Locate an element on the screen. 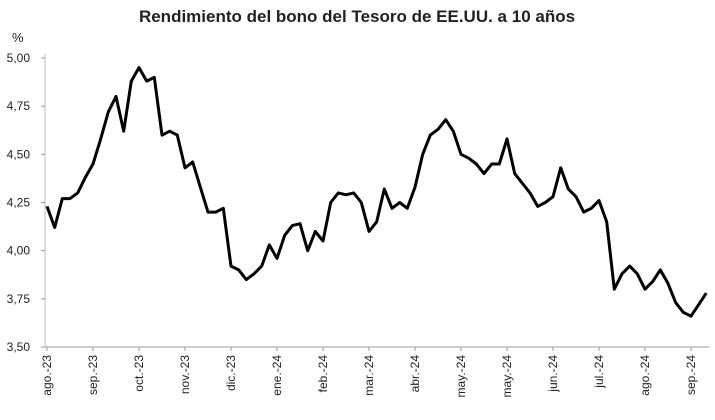 This screenshot has height=420, width=715. x-tick-label: sep.-24 is located at coordinates (691, 375).